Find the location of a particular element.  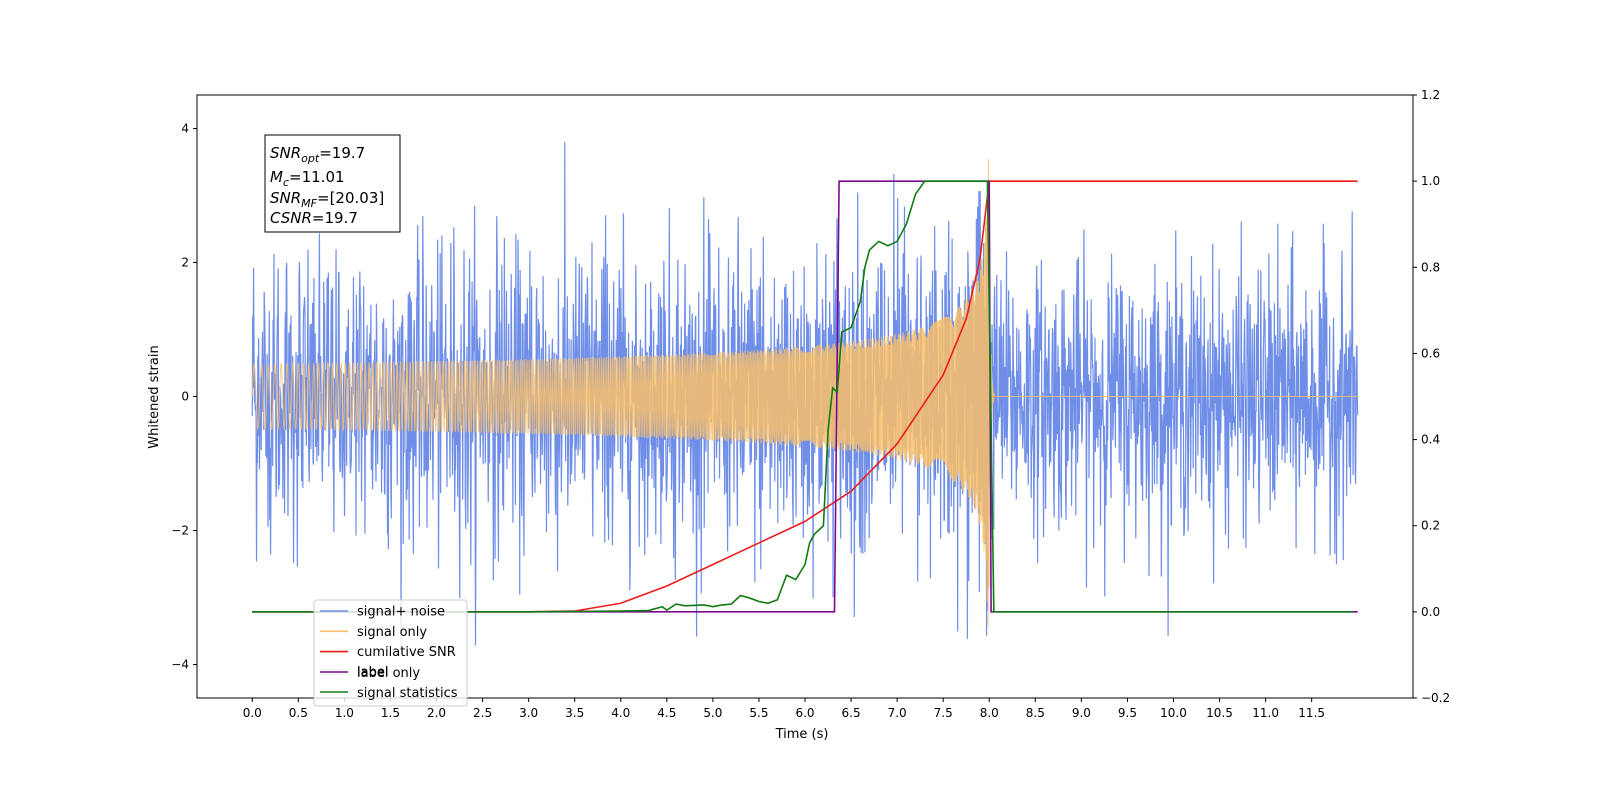

snr-mf-symbol: SNR is located at coordinates (285, 198).